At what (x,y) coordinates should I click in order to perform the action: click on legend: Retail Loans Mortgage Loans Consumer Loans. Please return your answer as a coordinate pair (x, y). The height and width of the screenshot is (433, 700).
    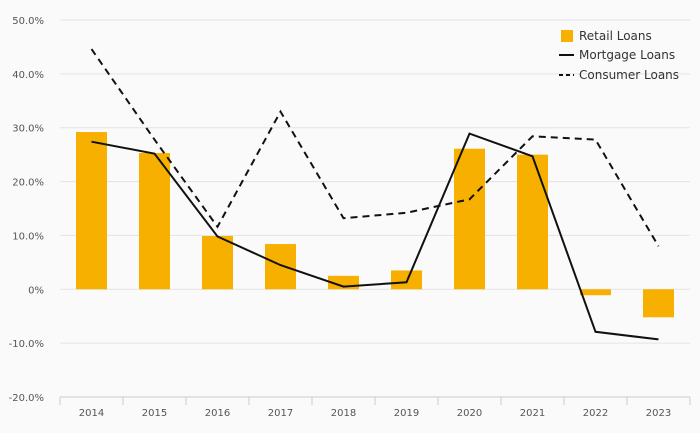
    Looking at the image, I should click on (619, 55).